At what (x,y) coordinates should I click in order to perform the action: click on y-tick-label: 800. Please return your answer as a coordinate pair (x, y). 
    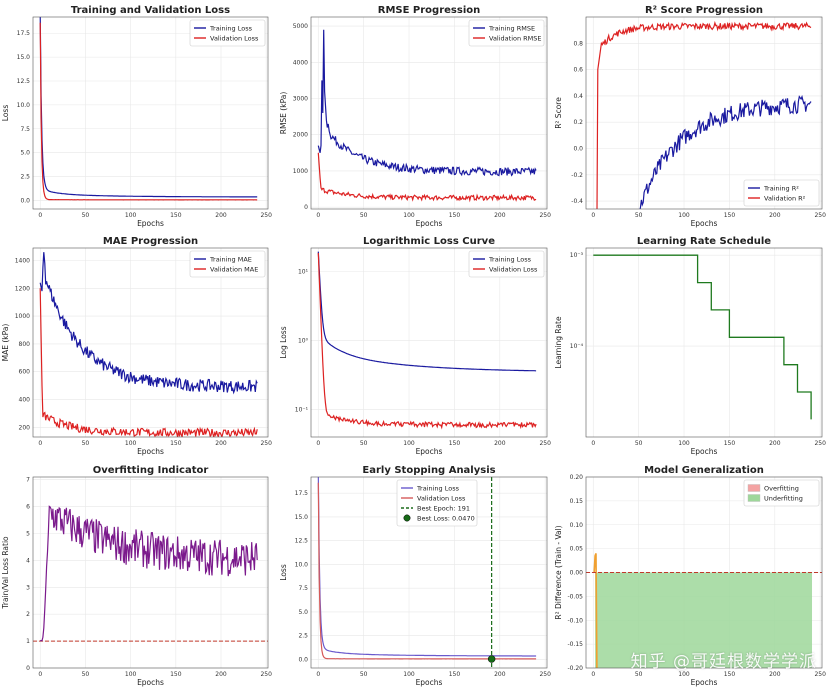
    Looking at the image, I should click on (25, 344).